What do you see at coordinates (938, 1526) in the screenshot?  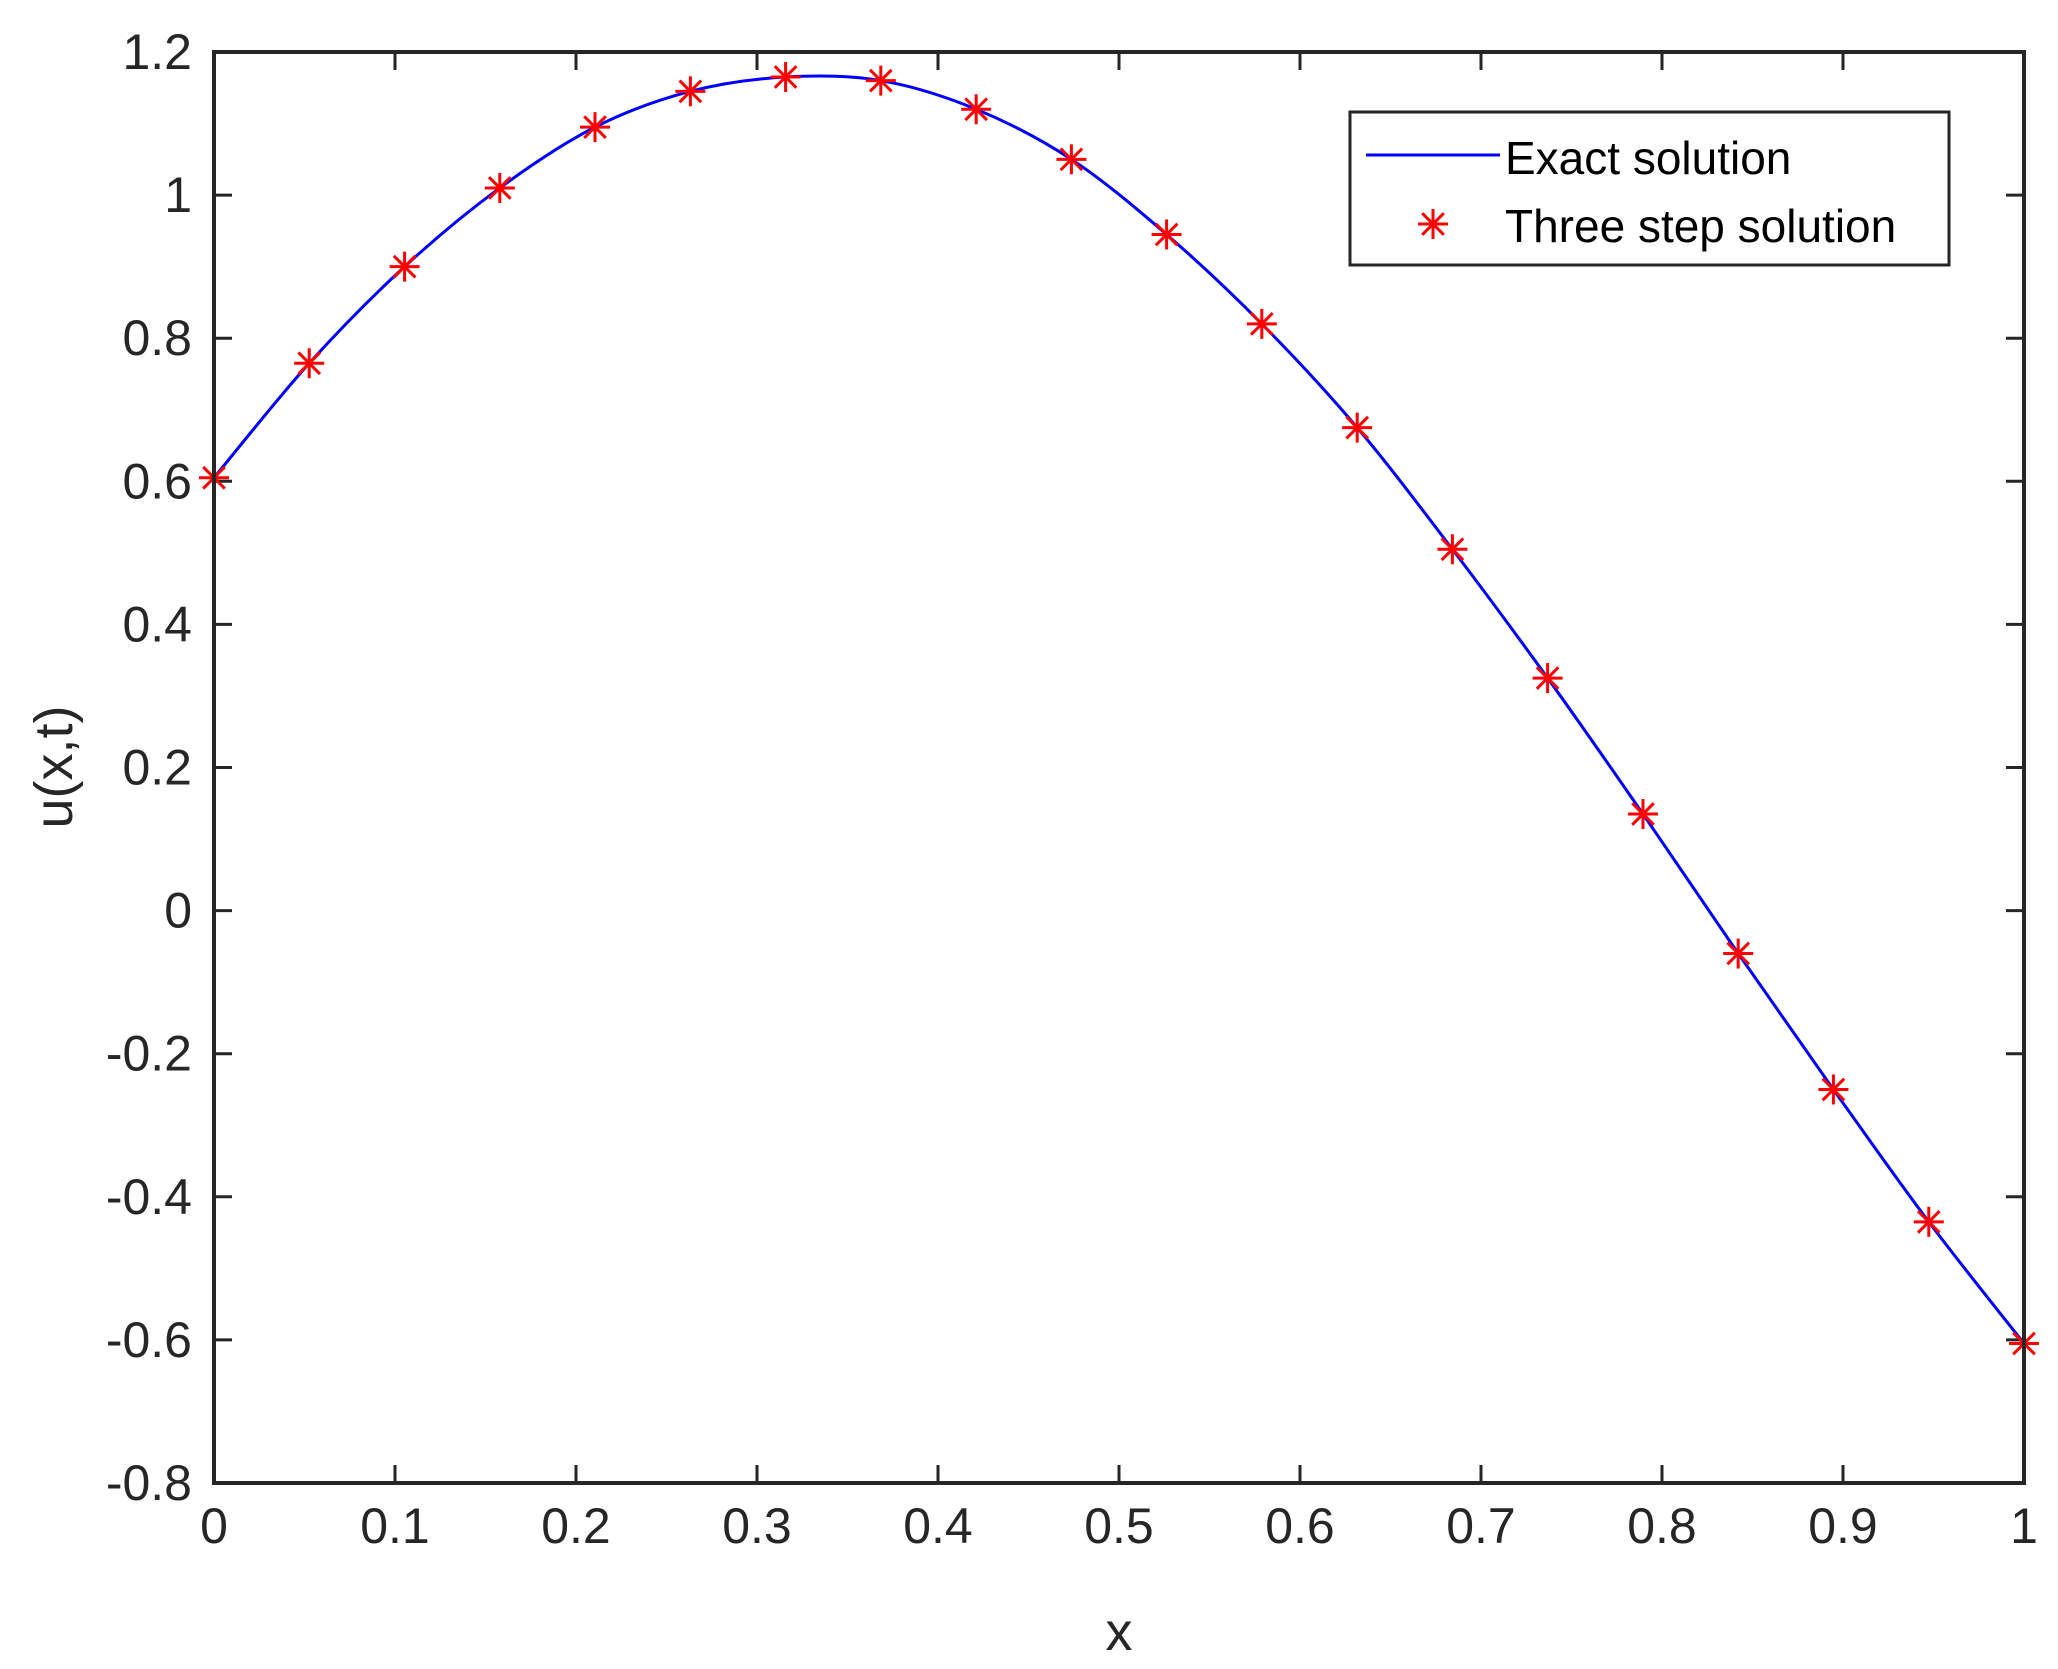 I see `x-tick-label: 0.4` at bounding box center [938, 1526].